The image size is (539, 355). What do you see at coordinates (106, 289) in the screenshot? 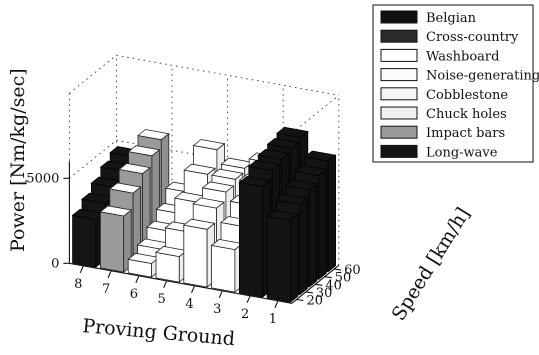
I see `x-tick-label: 7` at bounding box center [106, 289].